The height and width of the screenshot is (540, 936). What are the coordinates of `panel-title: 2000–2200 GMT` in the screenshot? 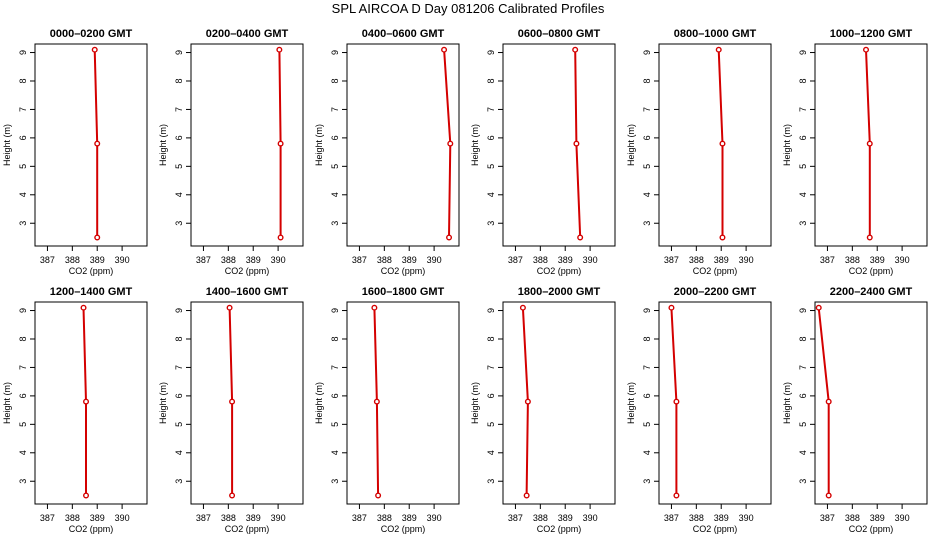 It's located at (715, 292).